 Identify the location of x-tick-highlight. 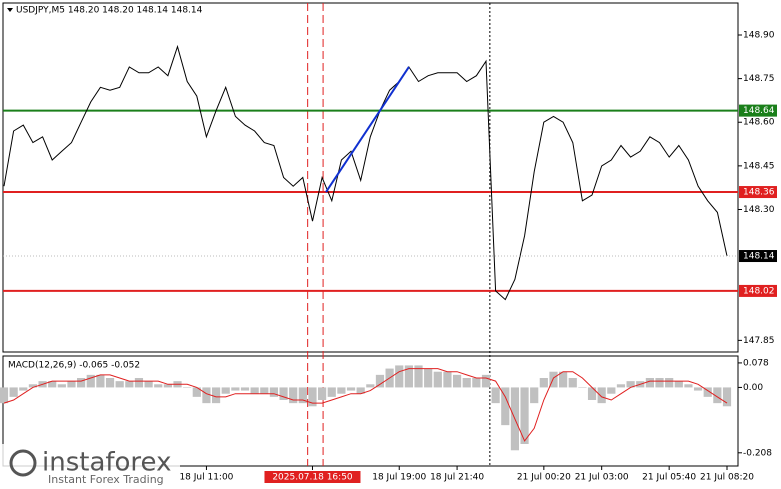
(312, 477).